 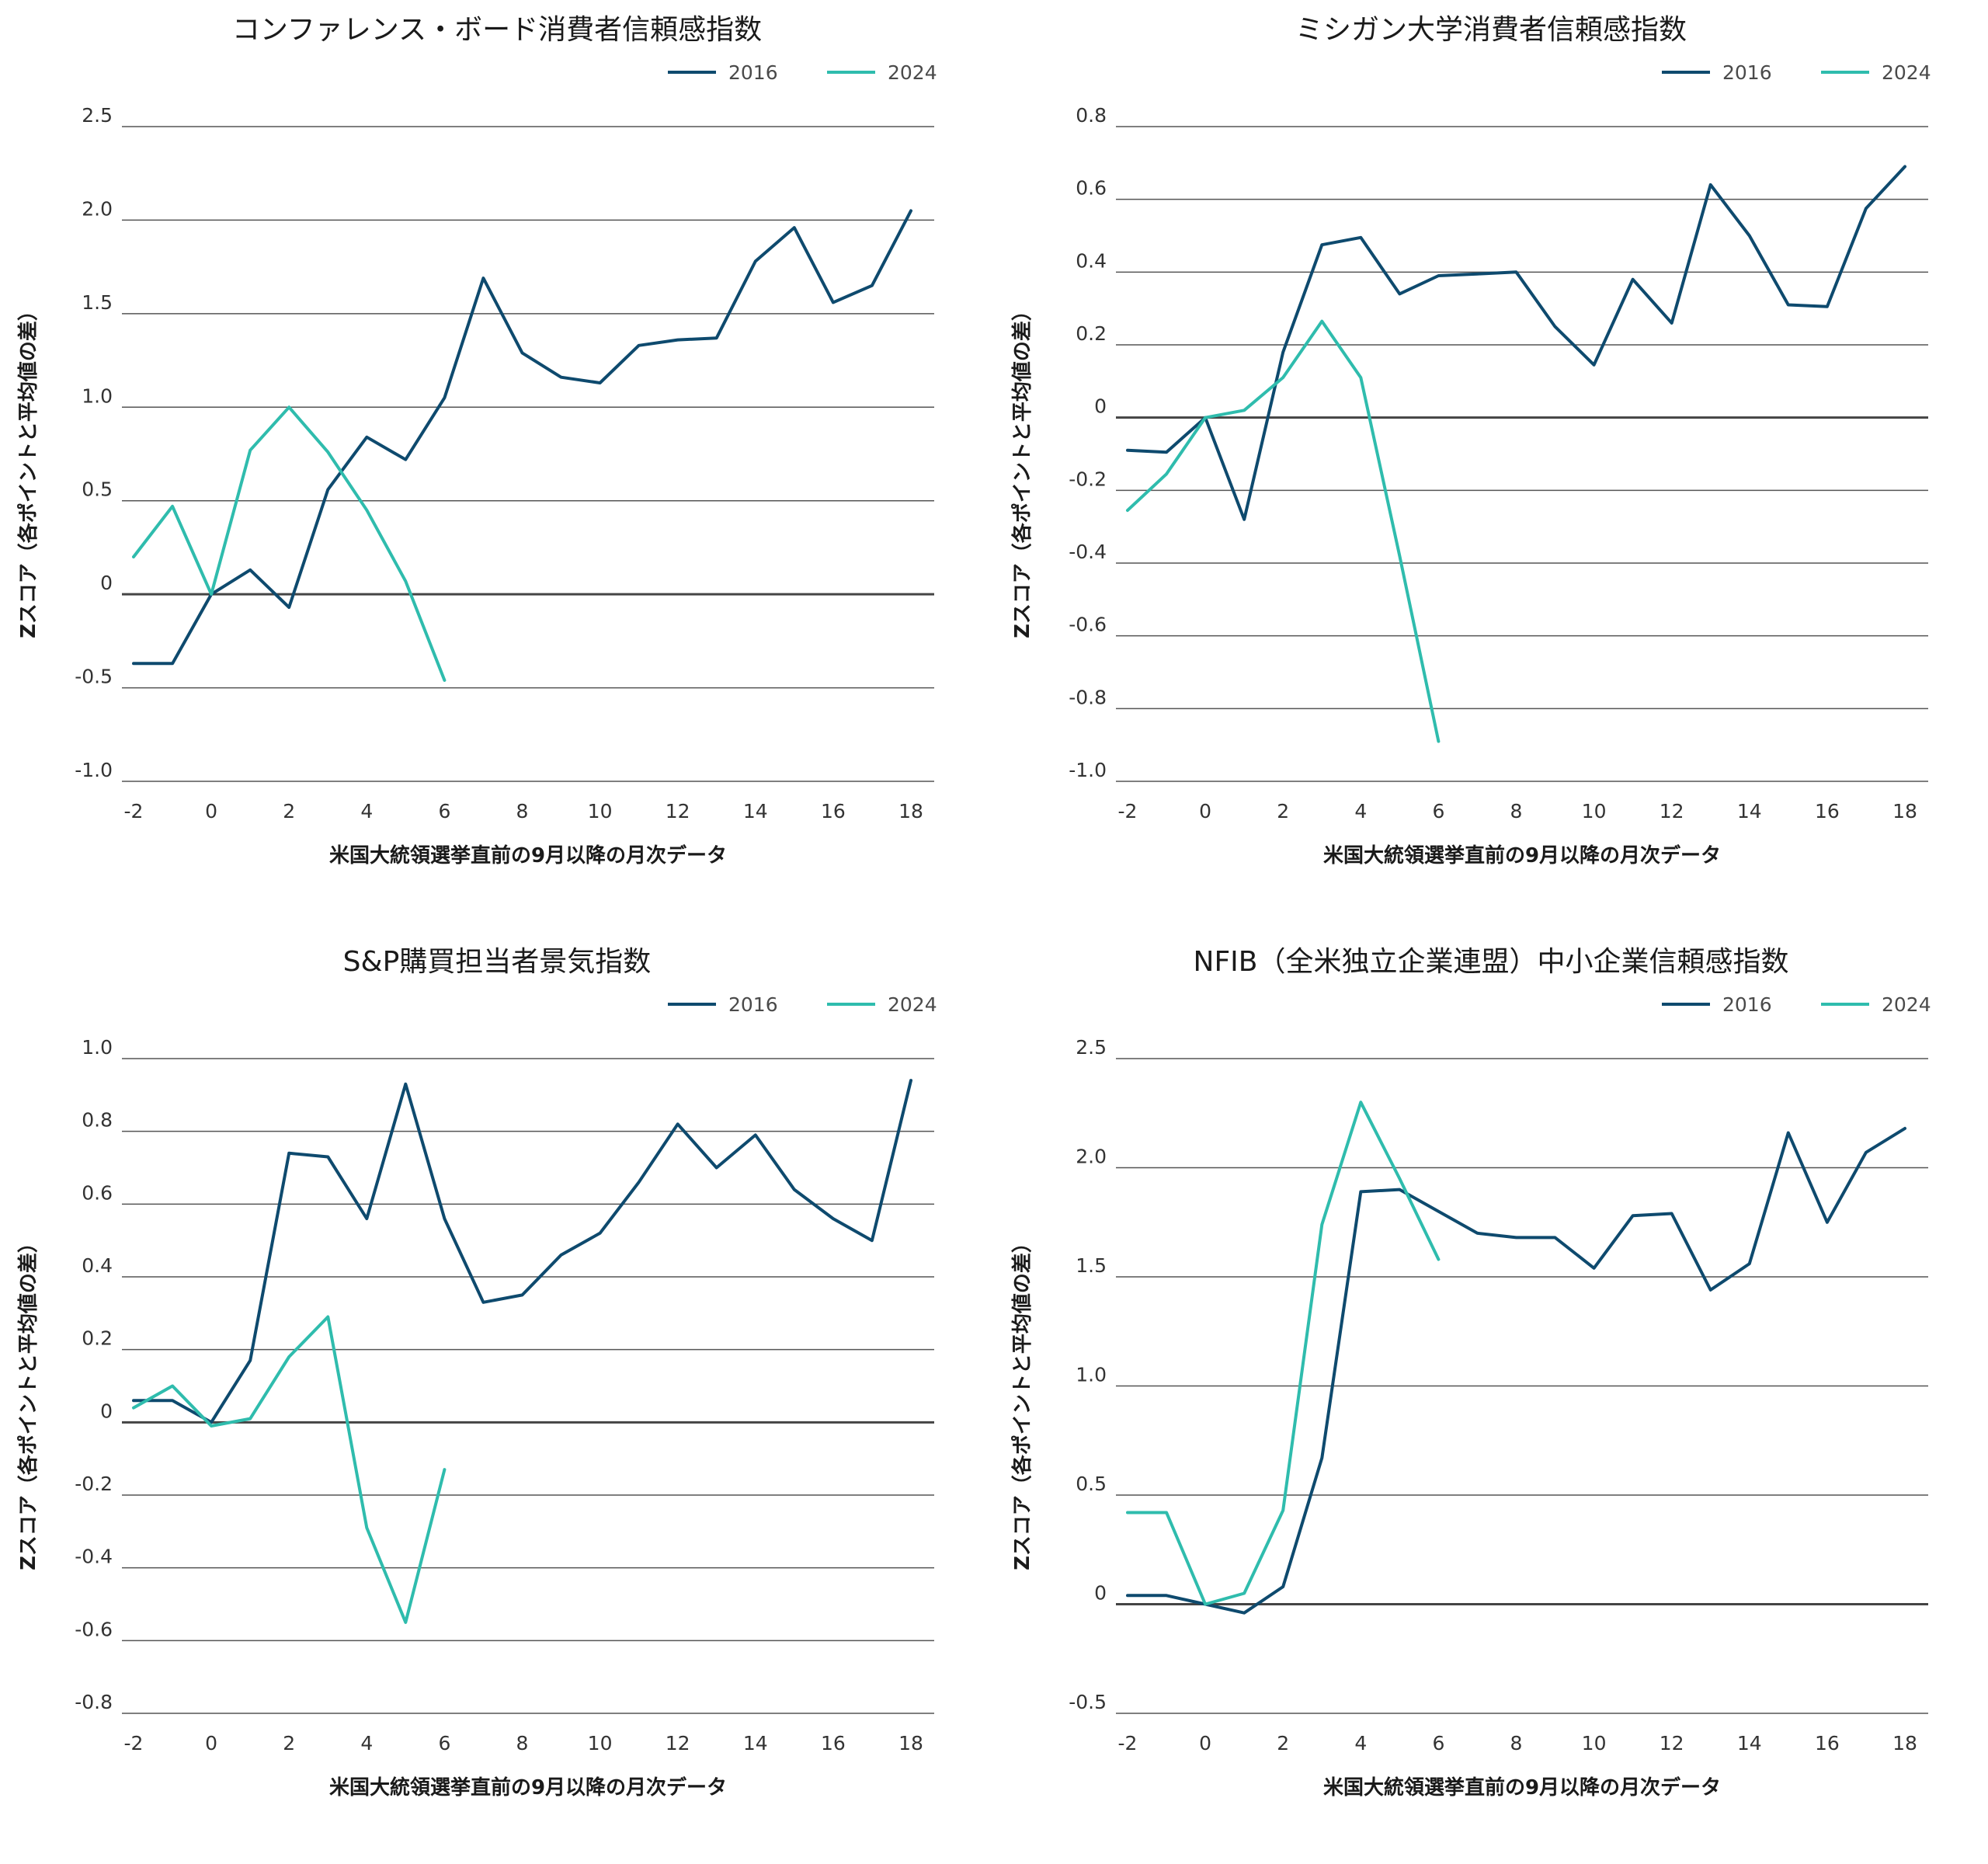 I want to click on y-tick-label: 0.5, so click(x=98, y=489).